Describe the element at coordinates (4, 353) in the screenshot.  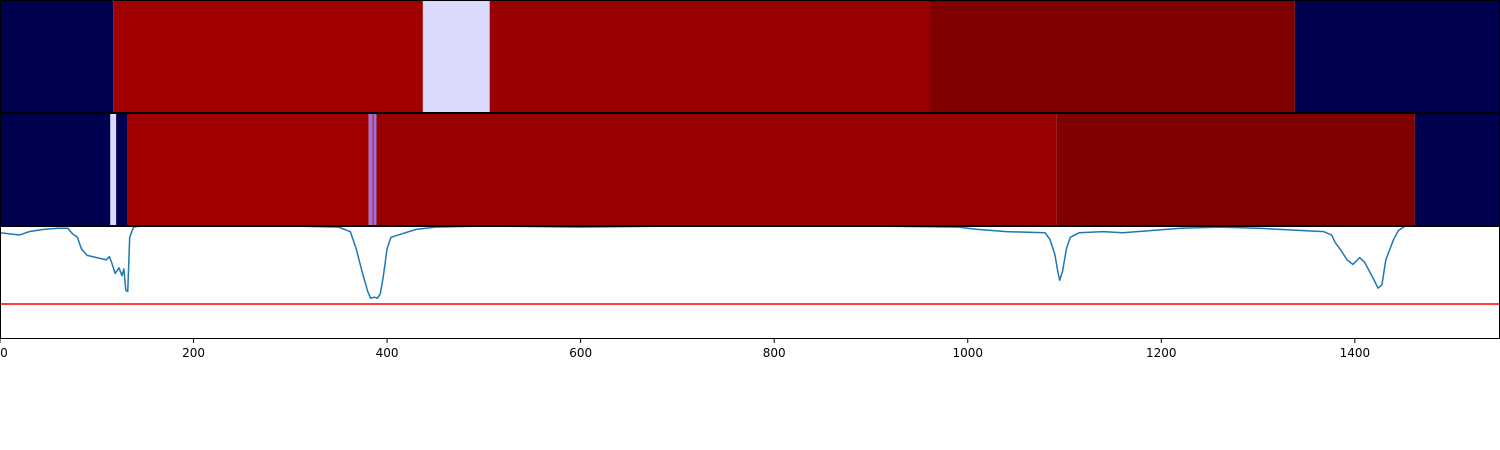
I see `x-tick-label: 0` at that location.